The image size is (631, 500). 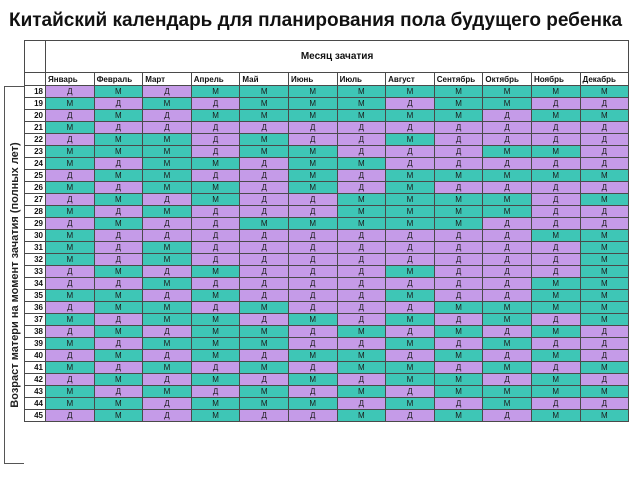 I want to click on age-cell: 43, so click(x=35, y=391).